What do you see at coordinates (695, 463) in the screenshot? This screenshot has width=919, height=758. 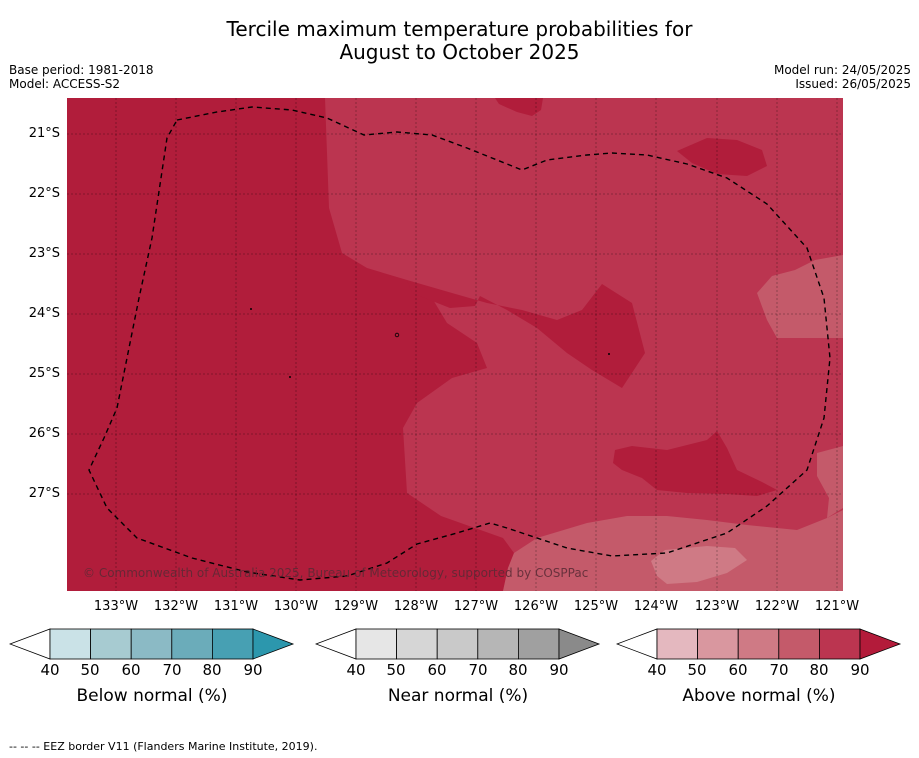 I see `dark-patch-east` at bounding box center [695, 463].